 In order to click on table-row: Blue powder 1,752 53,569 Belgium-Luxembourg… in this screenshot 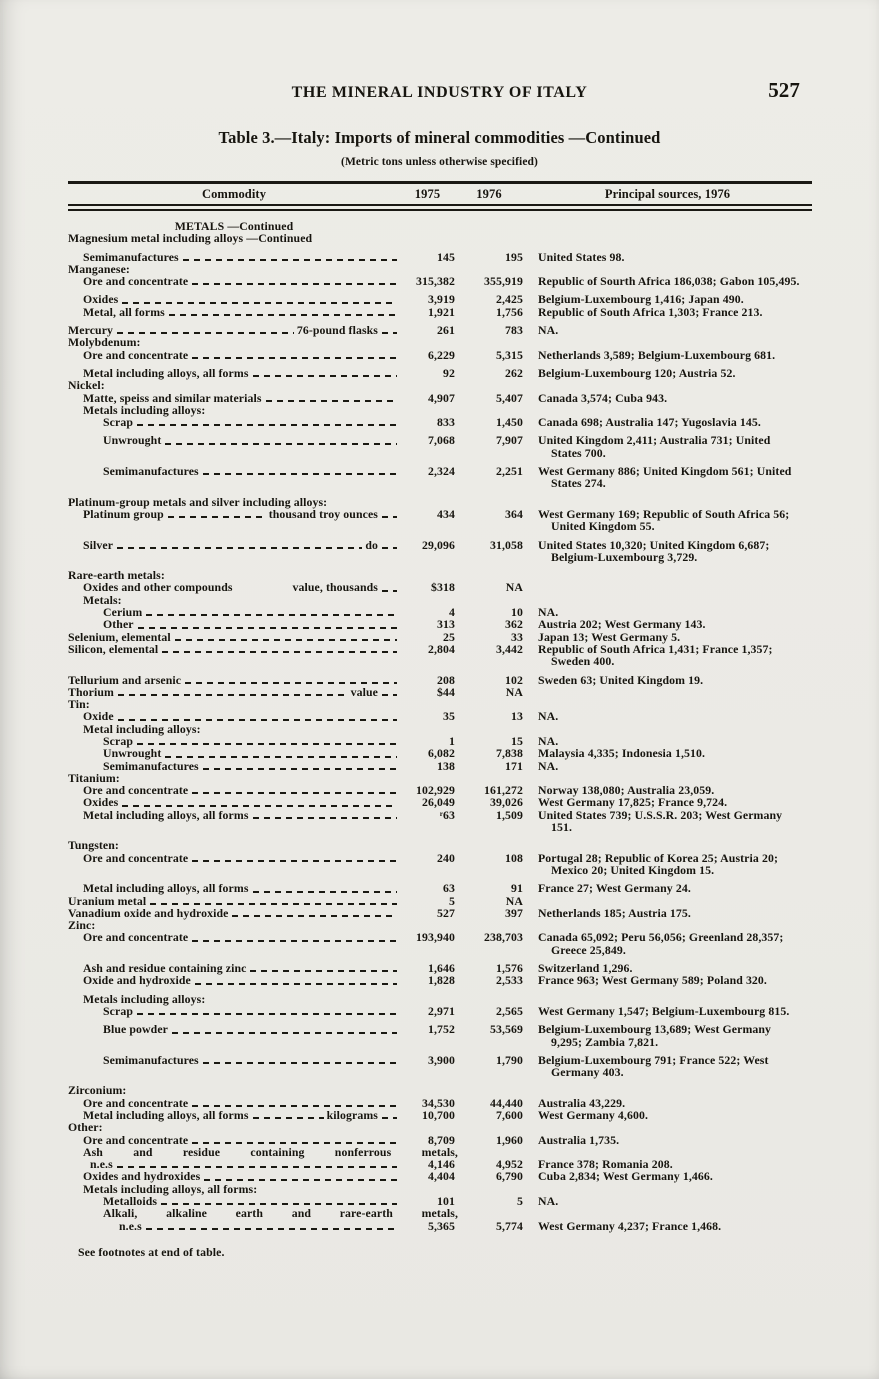, I will do `click(440, 1035)`.